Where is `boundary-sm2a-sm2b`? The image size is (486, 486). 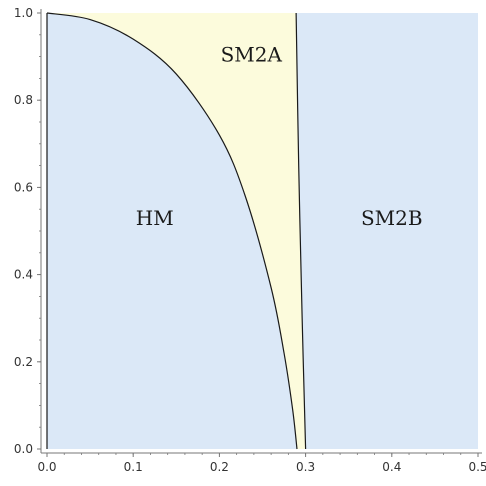
boundary-sm2a-sm2b is located at coordinates (301, 231).